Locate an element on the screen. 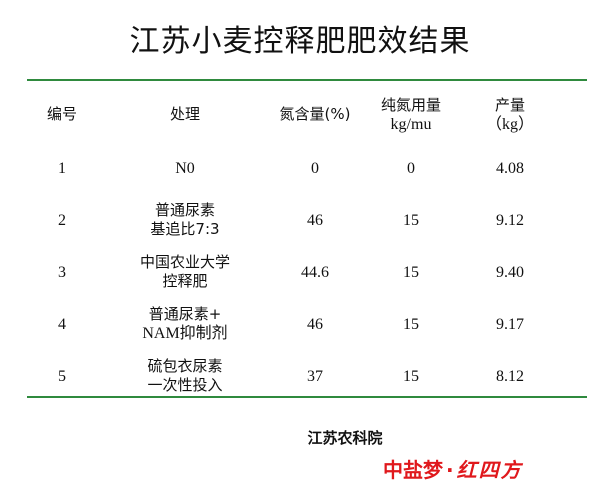 This screenshot has width=600, height=494. cell-yield: 8.12 is located at coordinates (510, 376).